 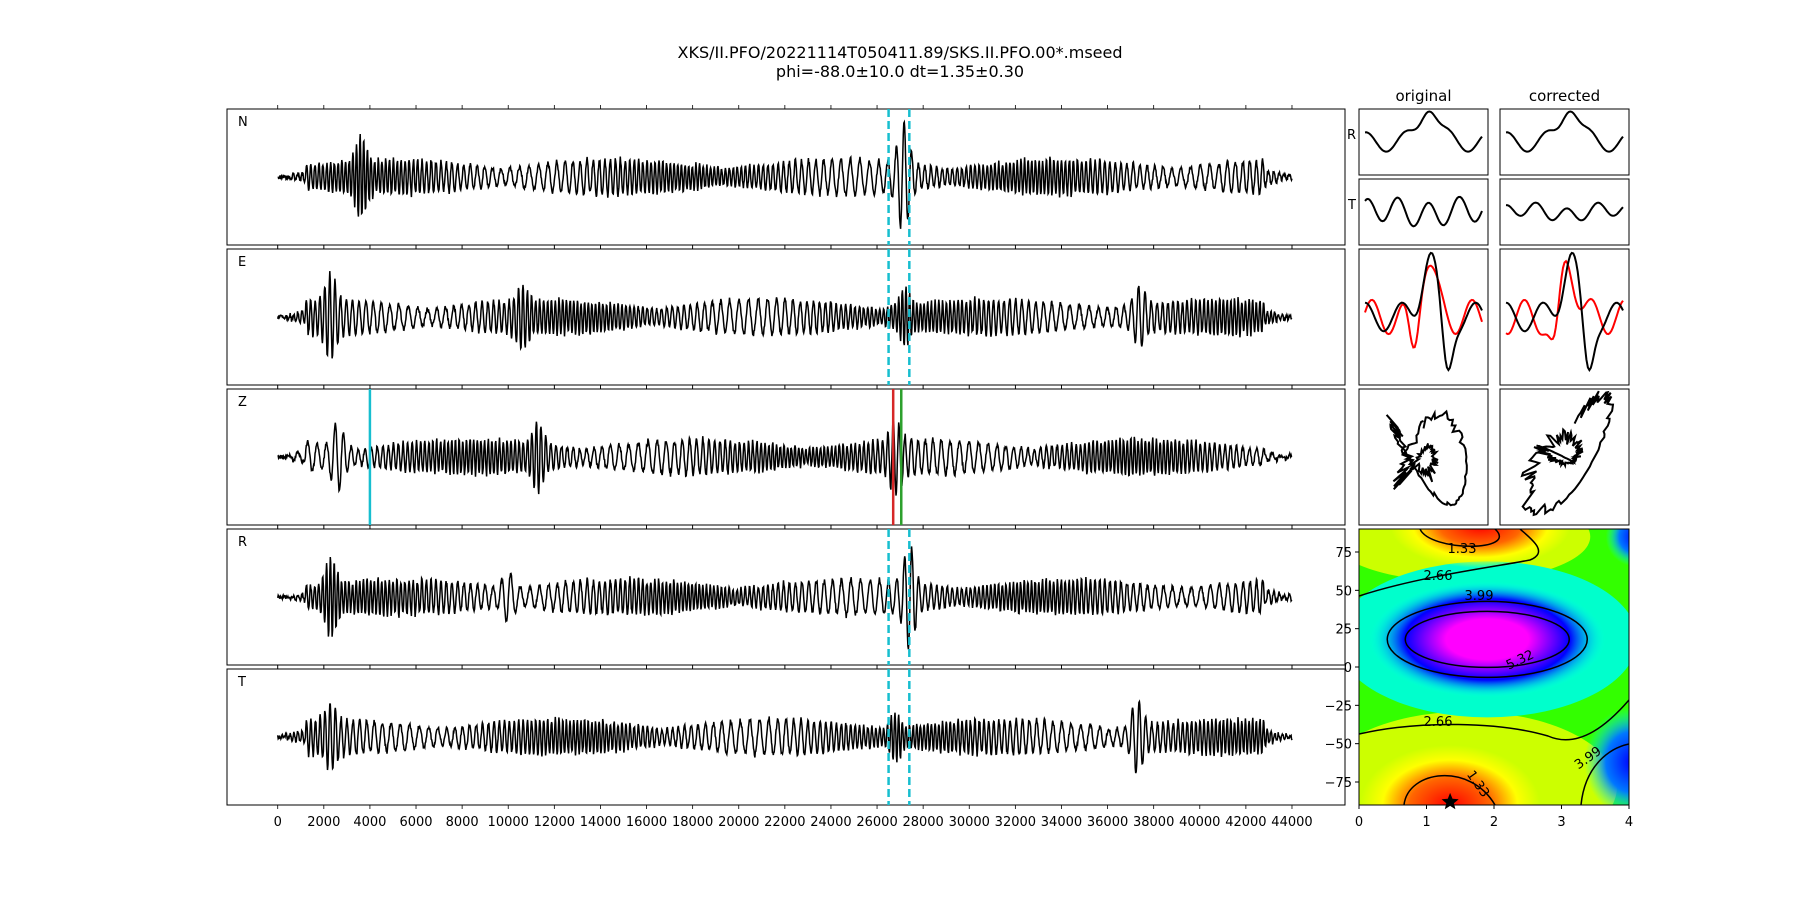 What do you see at coordinates (369, 822) in the screenshot?
I see `x-tick-label: 4000` at bounding box center [369, 822].